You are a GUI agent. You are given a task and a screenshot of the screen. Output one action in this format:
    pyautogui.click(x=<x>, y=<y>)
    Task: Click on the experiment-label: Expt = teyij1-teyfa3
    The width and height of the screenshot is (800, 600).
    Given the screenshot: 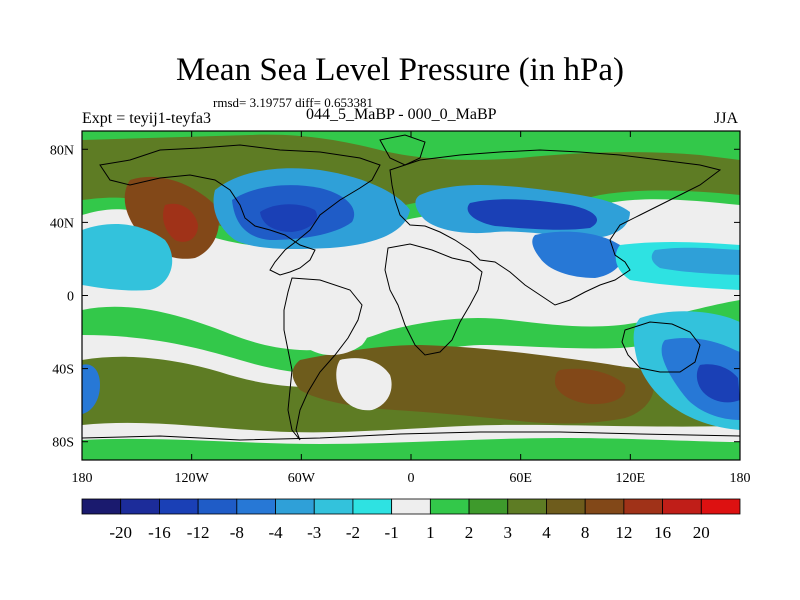 What is the action you would take?
    pyautogui.click(x=146, y=118)
    